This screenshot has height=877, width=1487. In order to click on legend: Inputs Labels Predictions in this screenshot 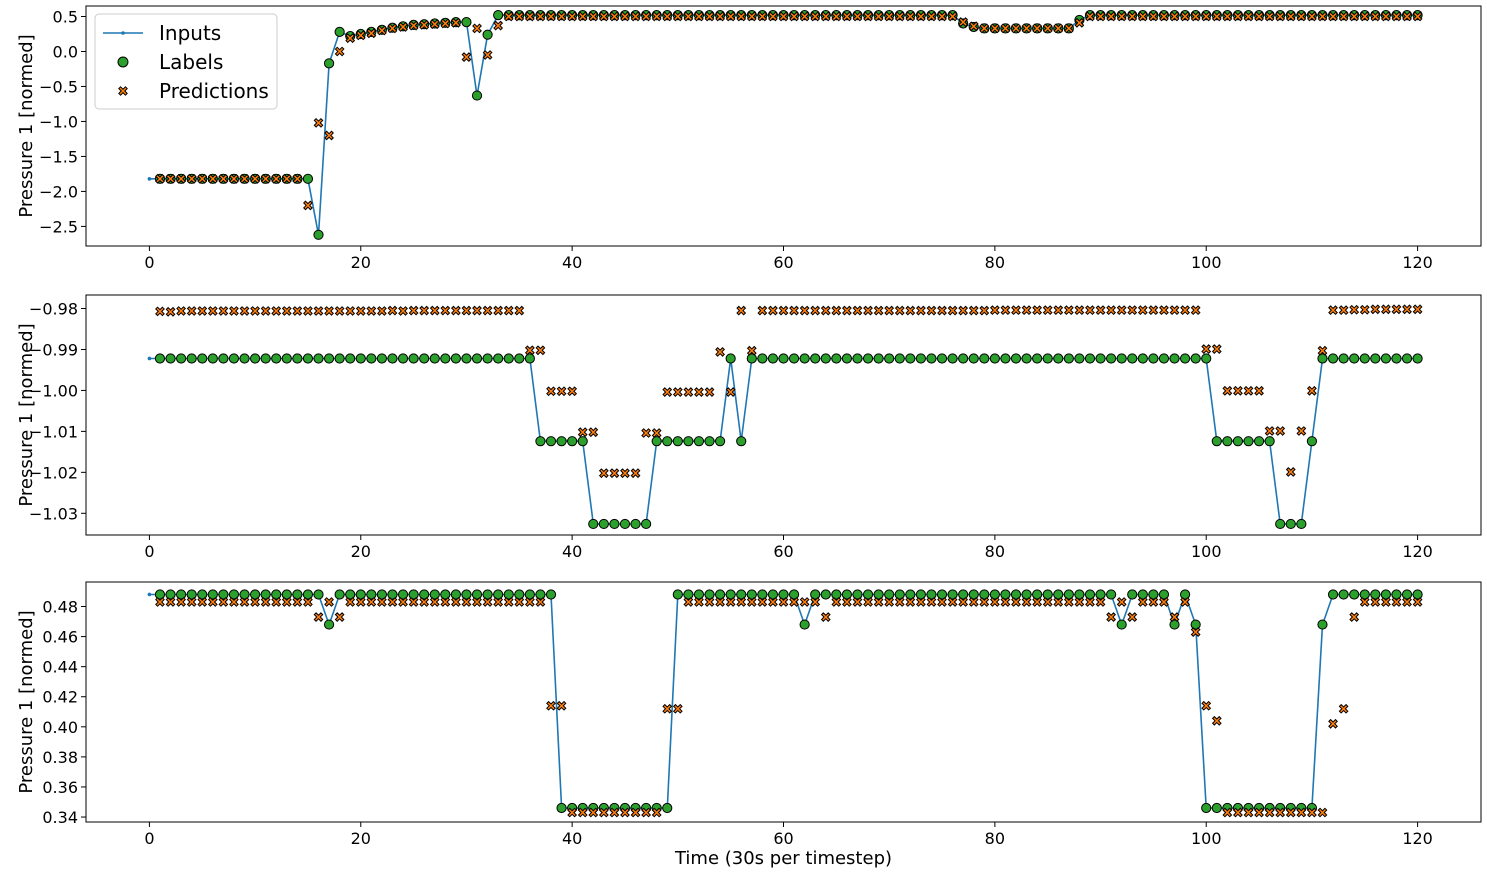, I will do `click(186, 61)`.